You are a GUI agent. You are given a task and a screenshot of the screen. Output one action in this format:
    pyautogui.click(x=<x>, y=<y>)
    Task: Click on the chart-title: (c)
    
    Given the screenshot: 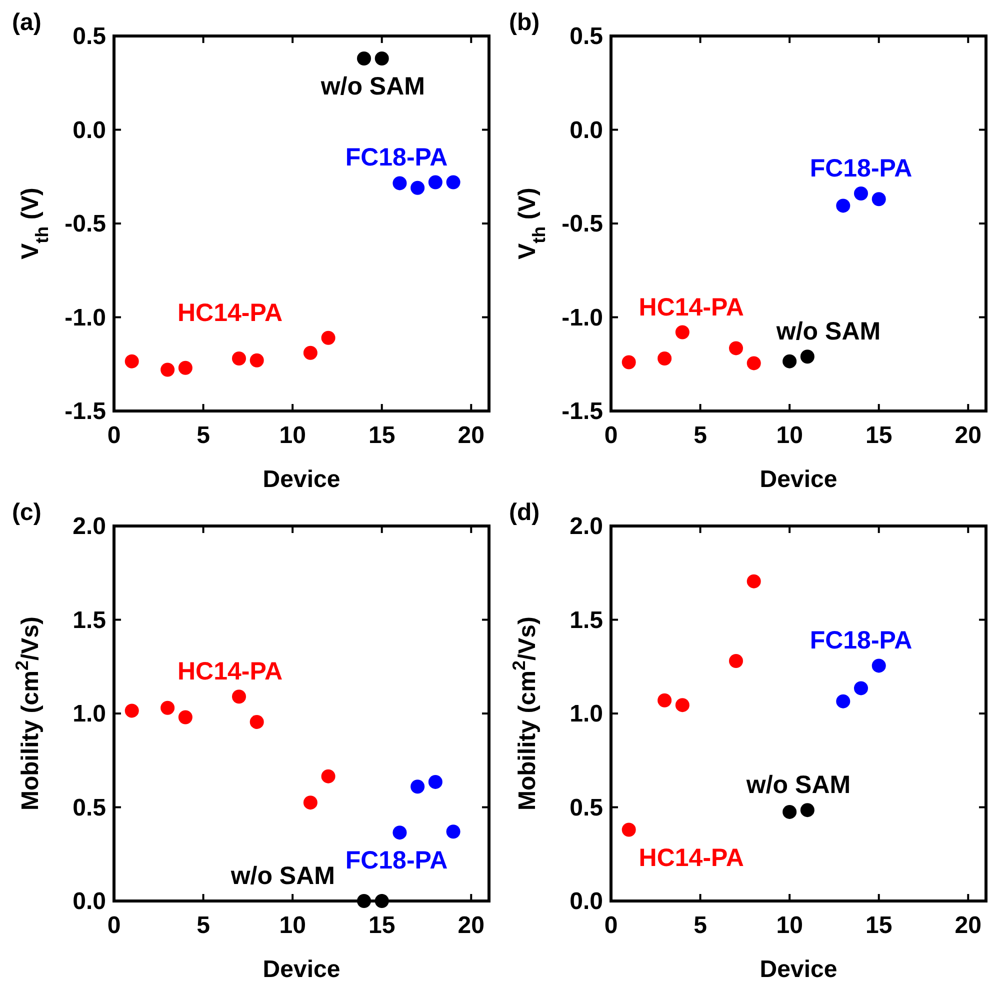 What is the action you would take?
    pyautogui.click(x=27, y=512)
    